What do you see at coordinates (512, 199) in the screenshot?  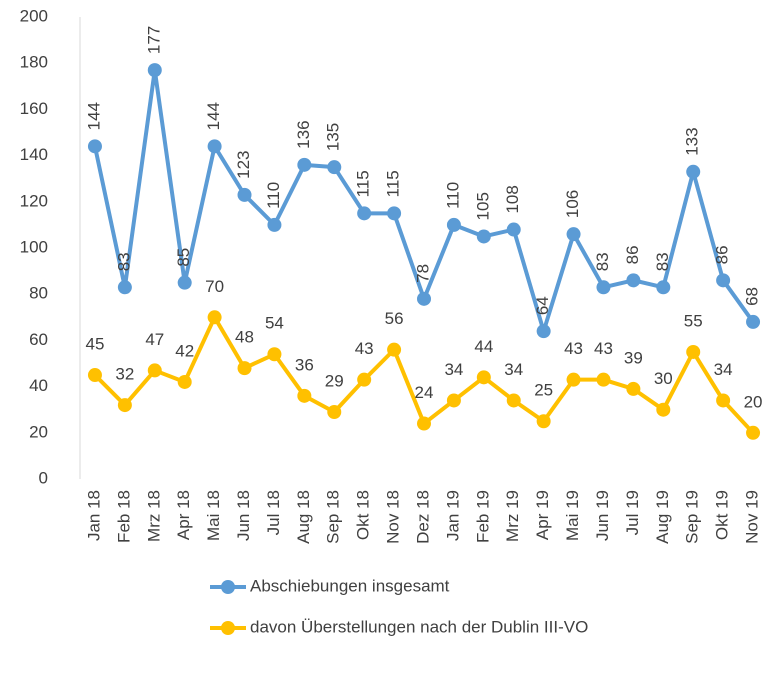 I see `data-label: 108` at bounding box center [512, 199].